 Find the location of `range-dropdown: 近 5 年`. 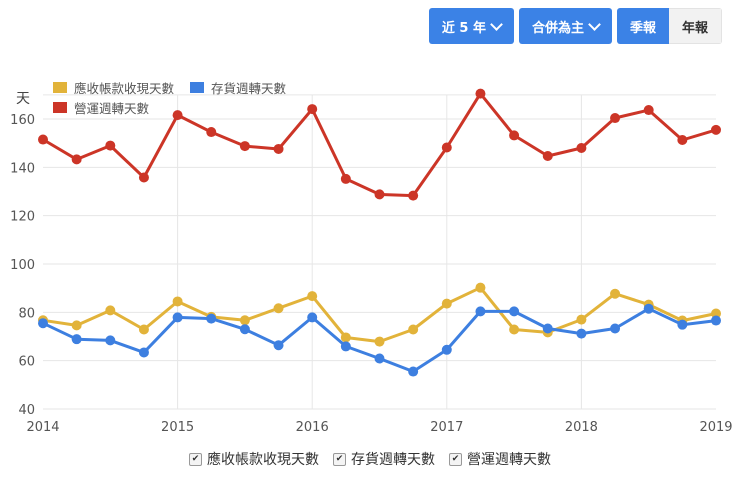

range-dropdown: 近 5 年 is located at coordinates (471, 26).